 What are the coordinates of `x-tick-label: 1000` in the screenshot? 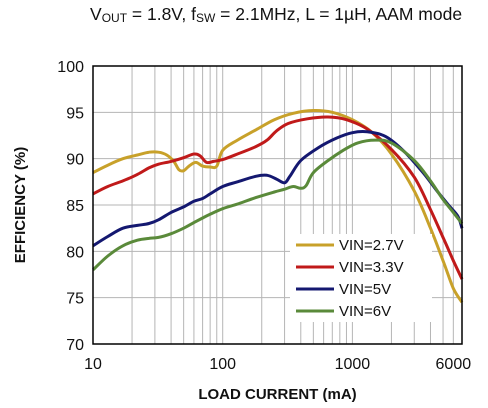 It's located at (353, 364).